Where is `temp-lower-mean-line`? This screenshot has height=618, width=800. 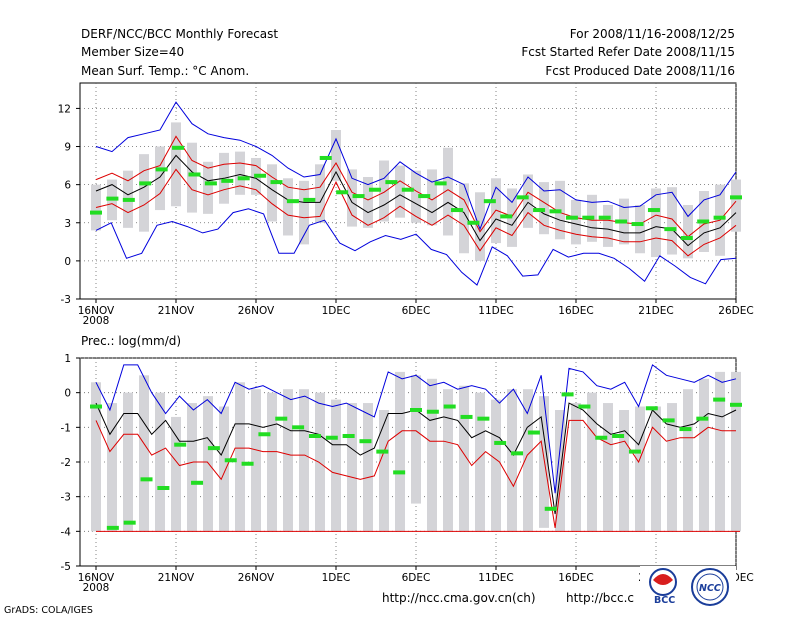
temp-lower-mean-line is located at coordinates (416, 212).